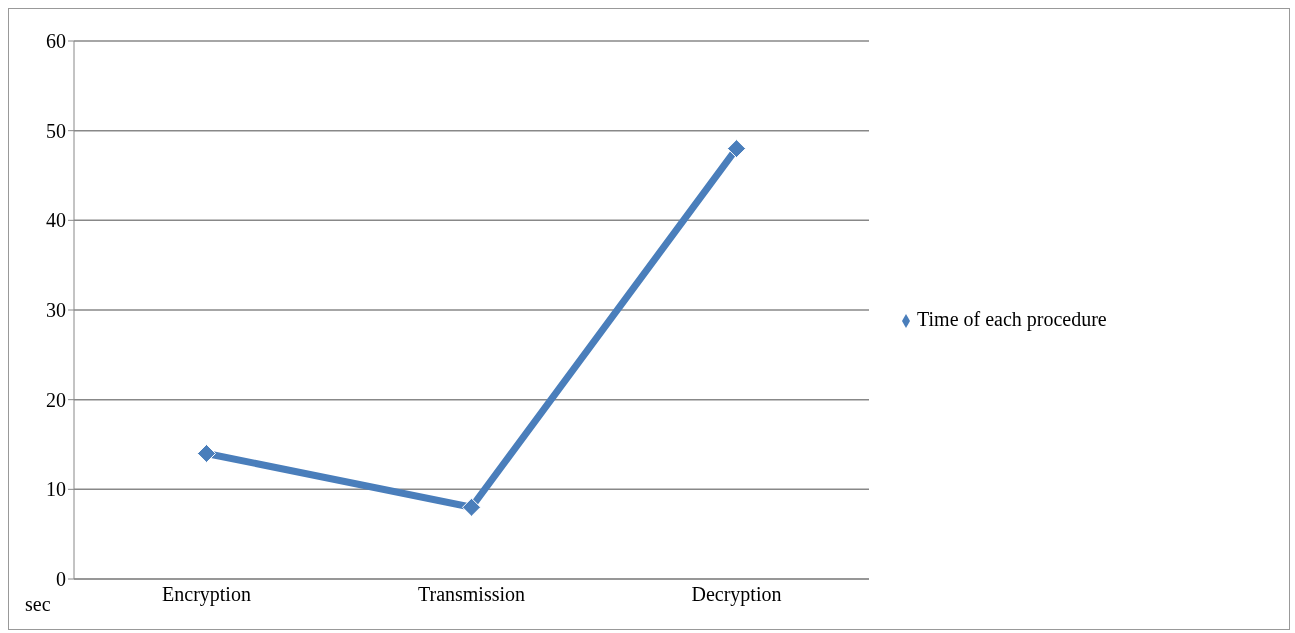  I want to click on y-axis-title: sec, so click(38, 604).